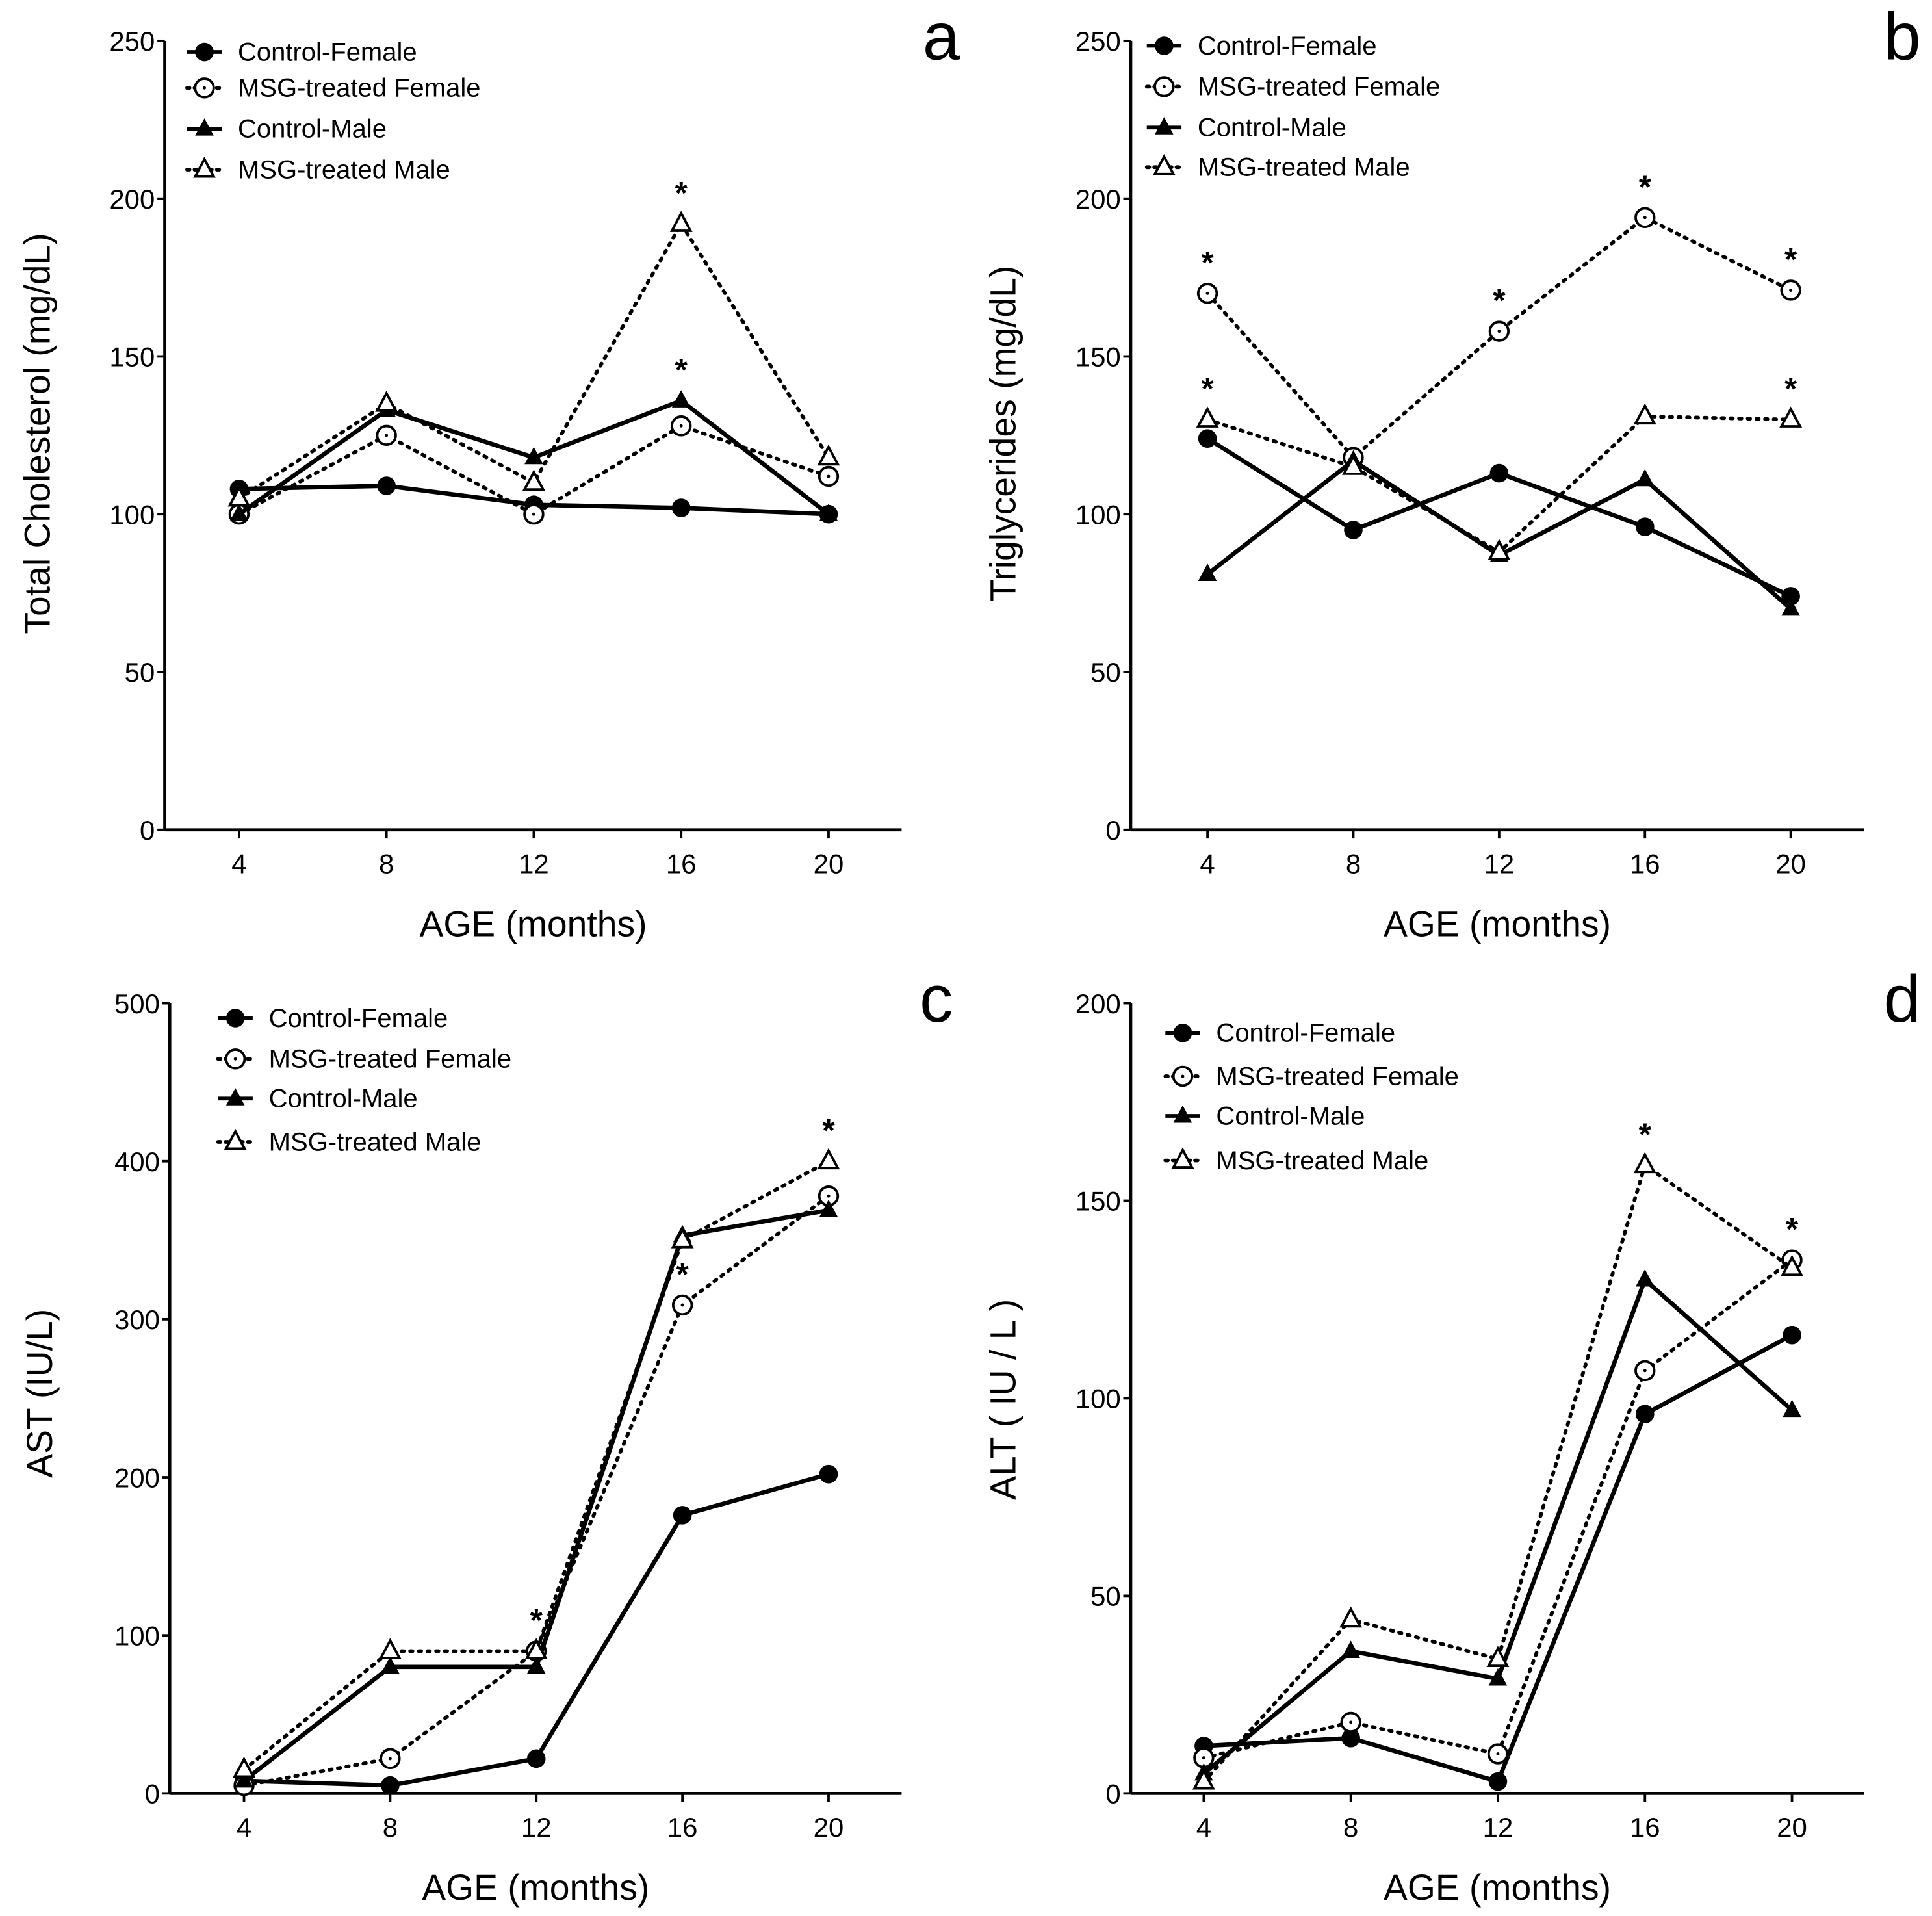  I want to click on y-axis-label: AST (IU/L), so click(39, 1393).